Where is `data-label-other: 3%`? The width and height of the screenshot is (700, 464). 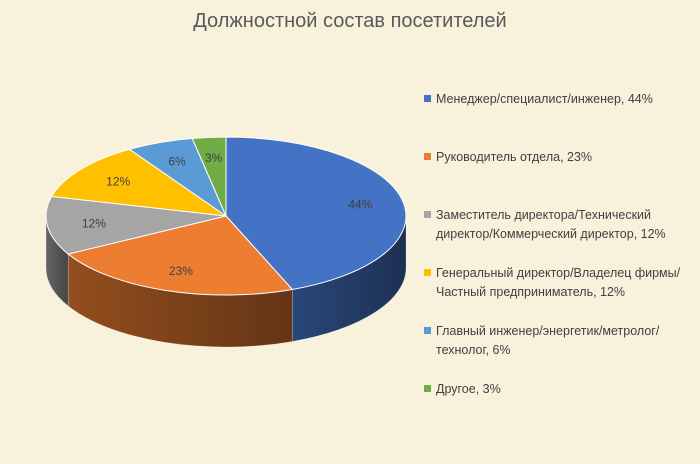 data-label-other: 3% is located at coordinates (214, 158).